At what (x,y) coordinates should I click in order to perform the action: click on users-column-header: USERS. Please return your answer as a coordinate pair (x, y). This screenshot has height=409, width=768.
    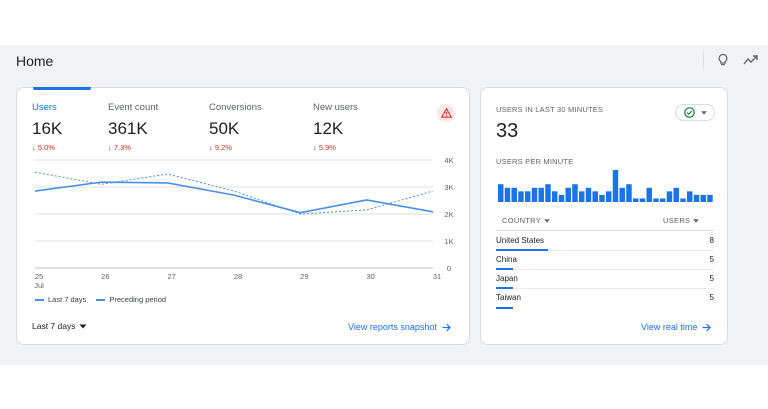
    Looking at the image, I should click on (681, 220).